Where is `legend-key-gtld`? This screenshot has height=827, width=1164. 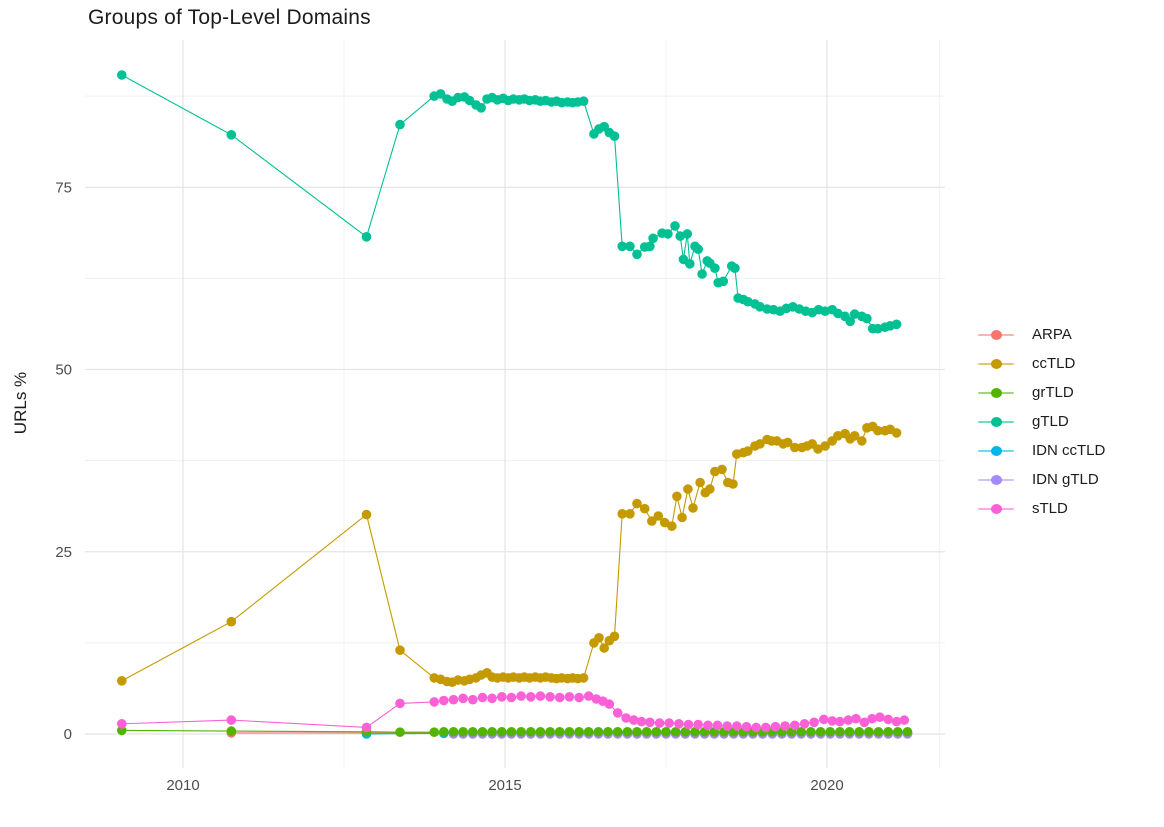 legend-key-gtld is located at coordinates (996, 422).